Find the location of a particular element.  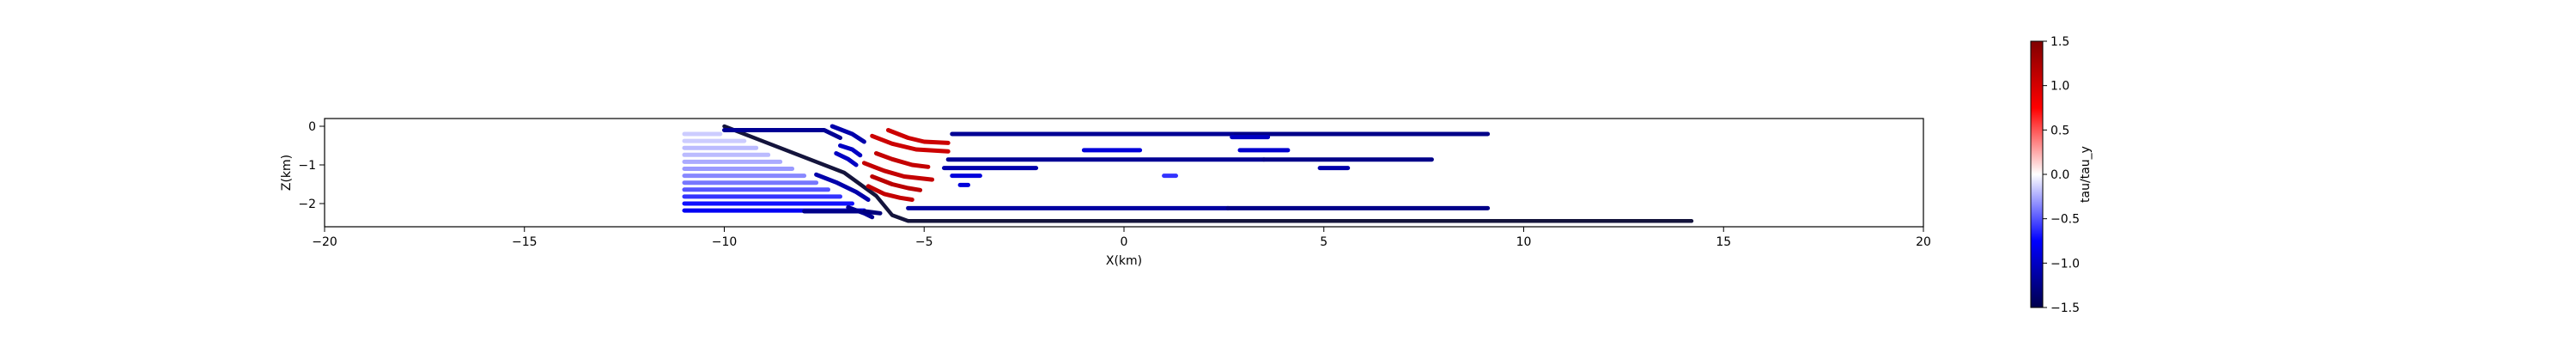

x-axis-label: X(km) is located at coordinates (1124, 261).